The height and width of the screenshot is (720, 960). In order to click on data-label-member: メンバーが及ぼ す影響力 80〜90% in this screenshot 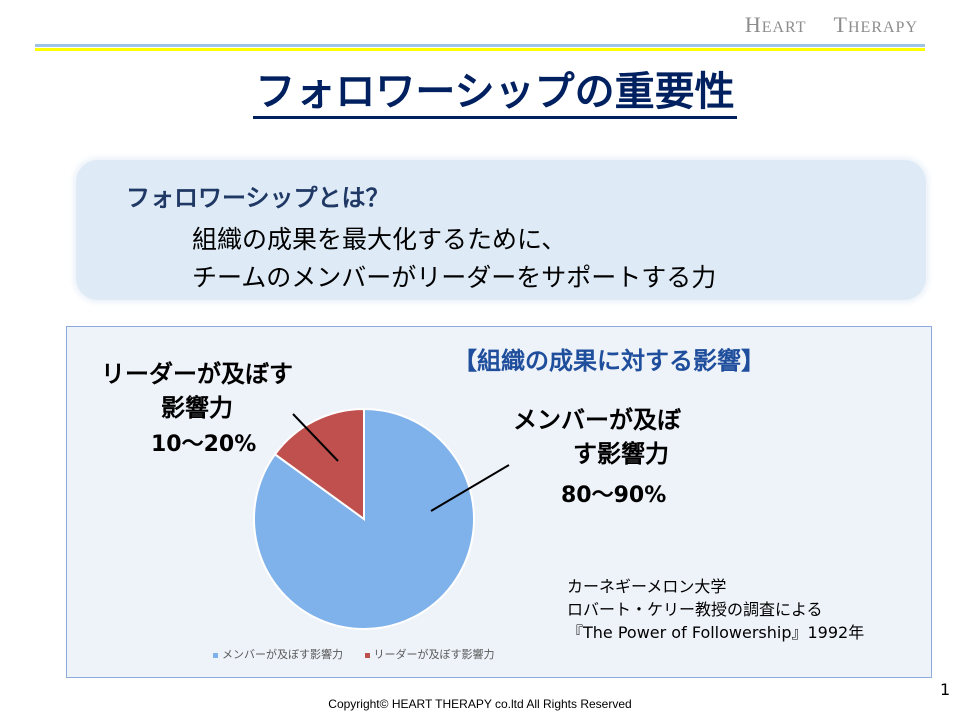, I will do `click(623, 458)`.